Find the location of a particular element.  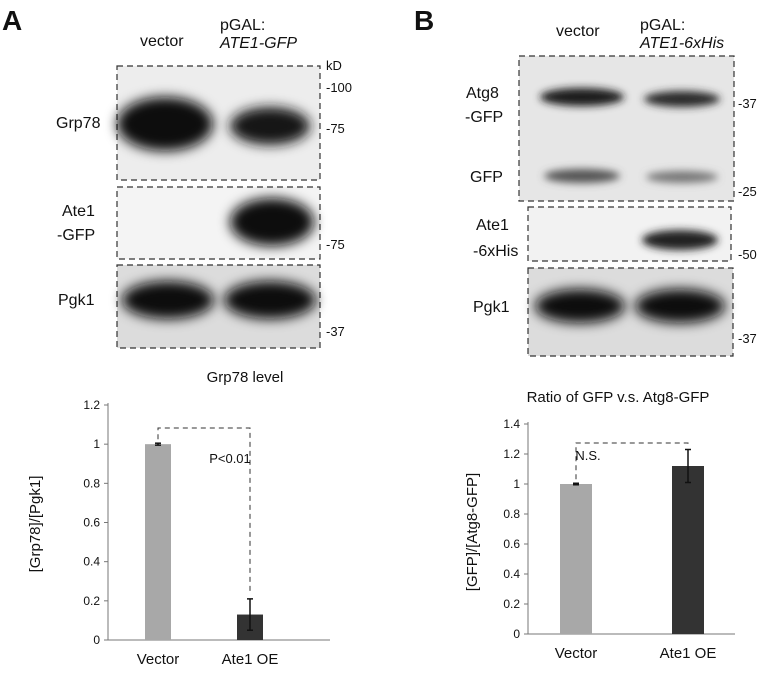

significance-label: N.S. is located at coordinates (587, 455).